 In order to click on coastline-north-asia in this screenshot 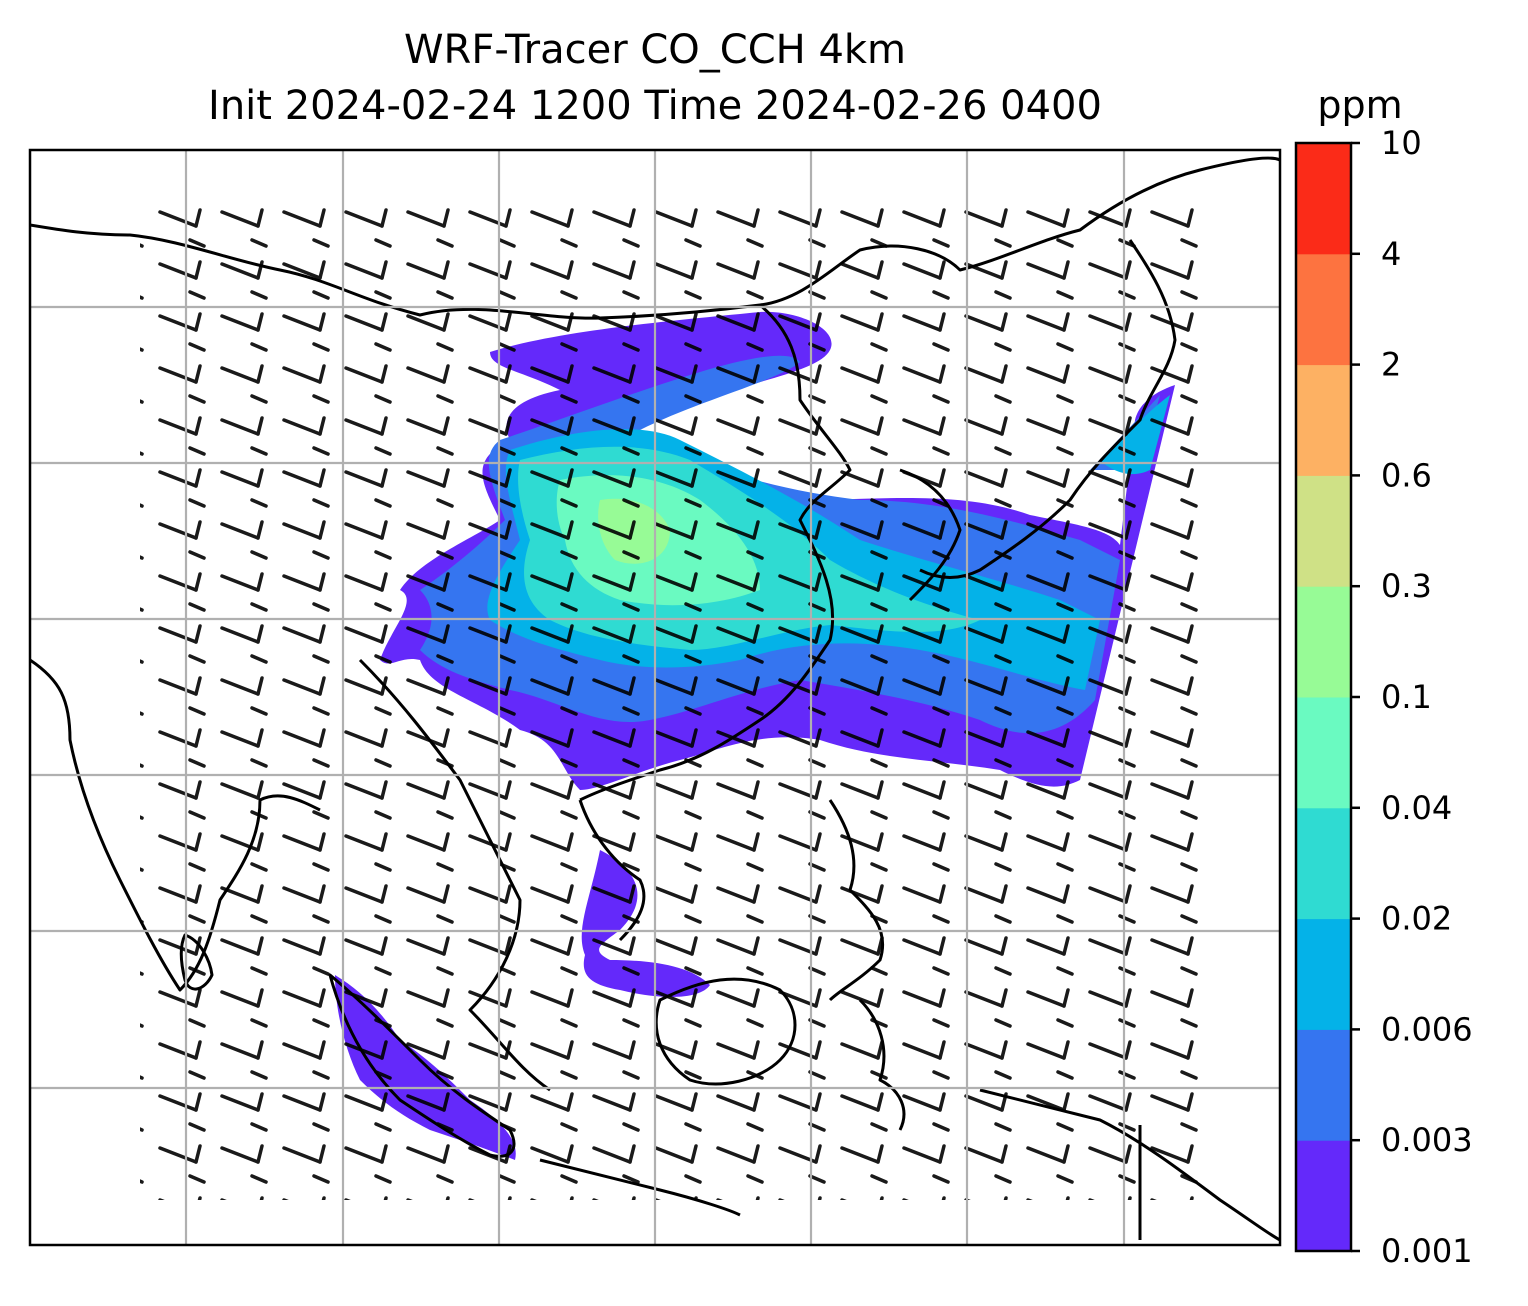, I will do `click(655, 238)`.